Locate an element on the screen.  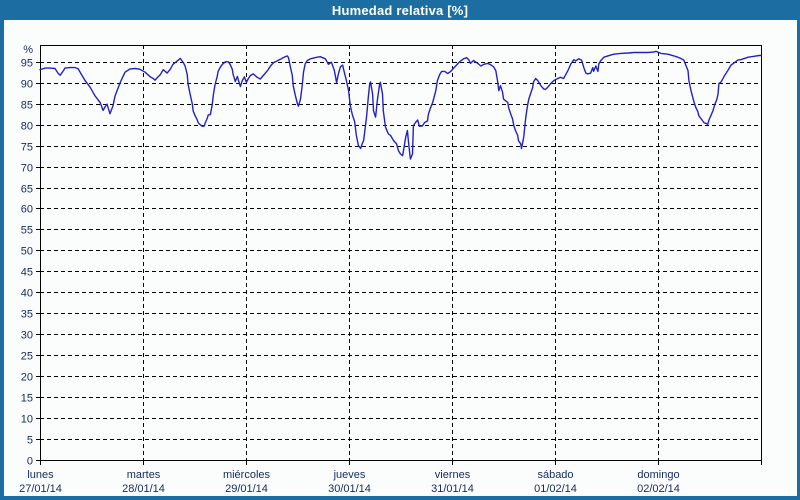
y-axis-label: 5 is located at coordinates (30, 441).